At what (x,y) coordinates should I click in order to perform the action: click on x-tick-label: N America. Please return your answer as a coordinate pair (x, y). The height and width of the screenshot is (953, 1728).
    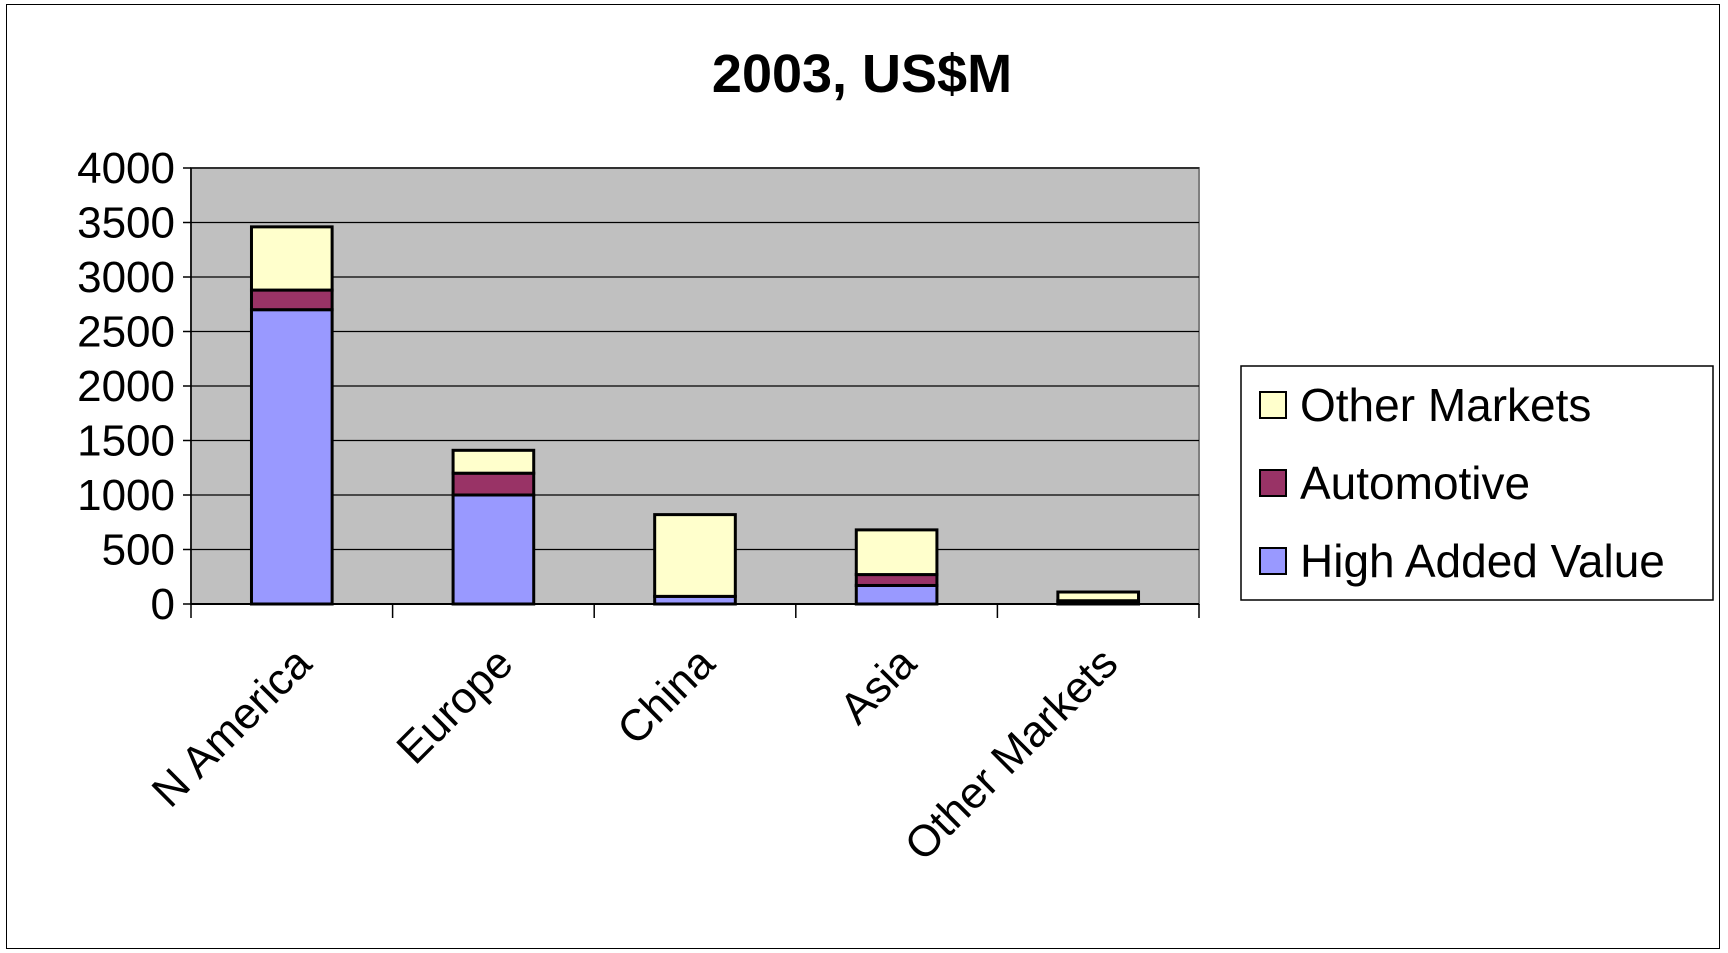
    Looking at the image, I should click on (232, 727).